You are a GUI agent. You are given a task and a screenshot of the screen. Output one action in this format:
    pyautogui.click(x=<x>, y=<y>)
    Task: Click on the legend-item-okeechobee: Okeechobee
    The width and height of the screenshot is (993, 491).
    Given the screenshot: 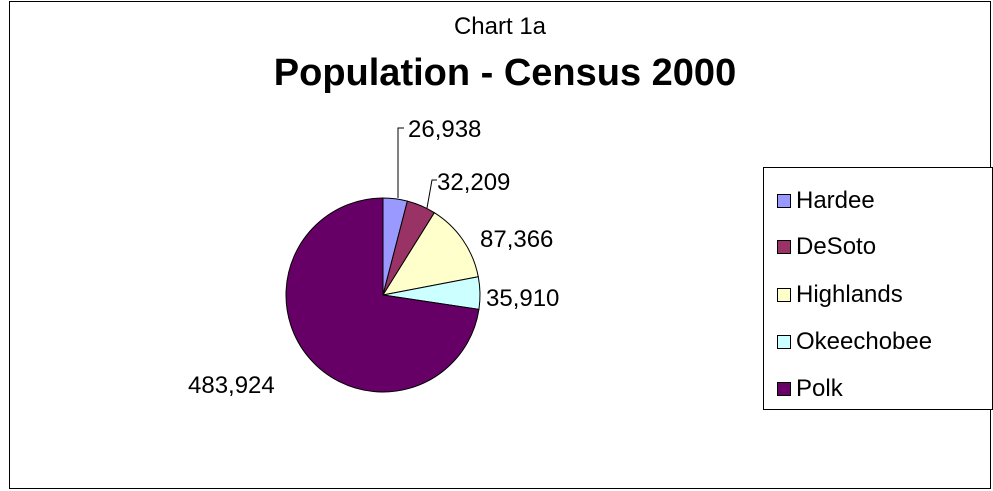 What is the action you would take?
    pyautogui.click(x=854, y=342)
    